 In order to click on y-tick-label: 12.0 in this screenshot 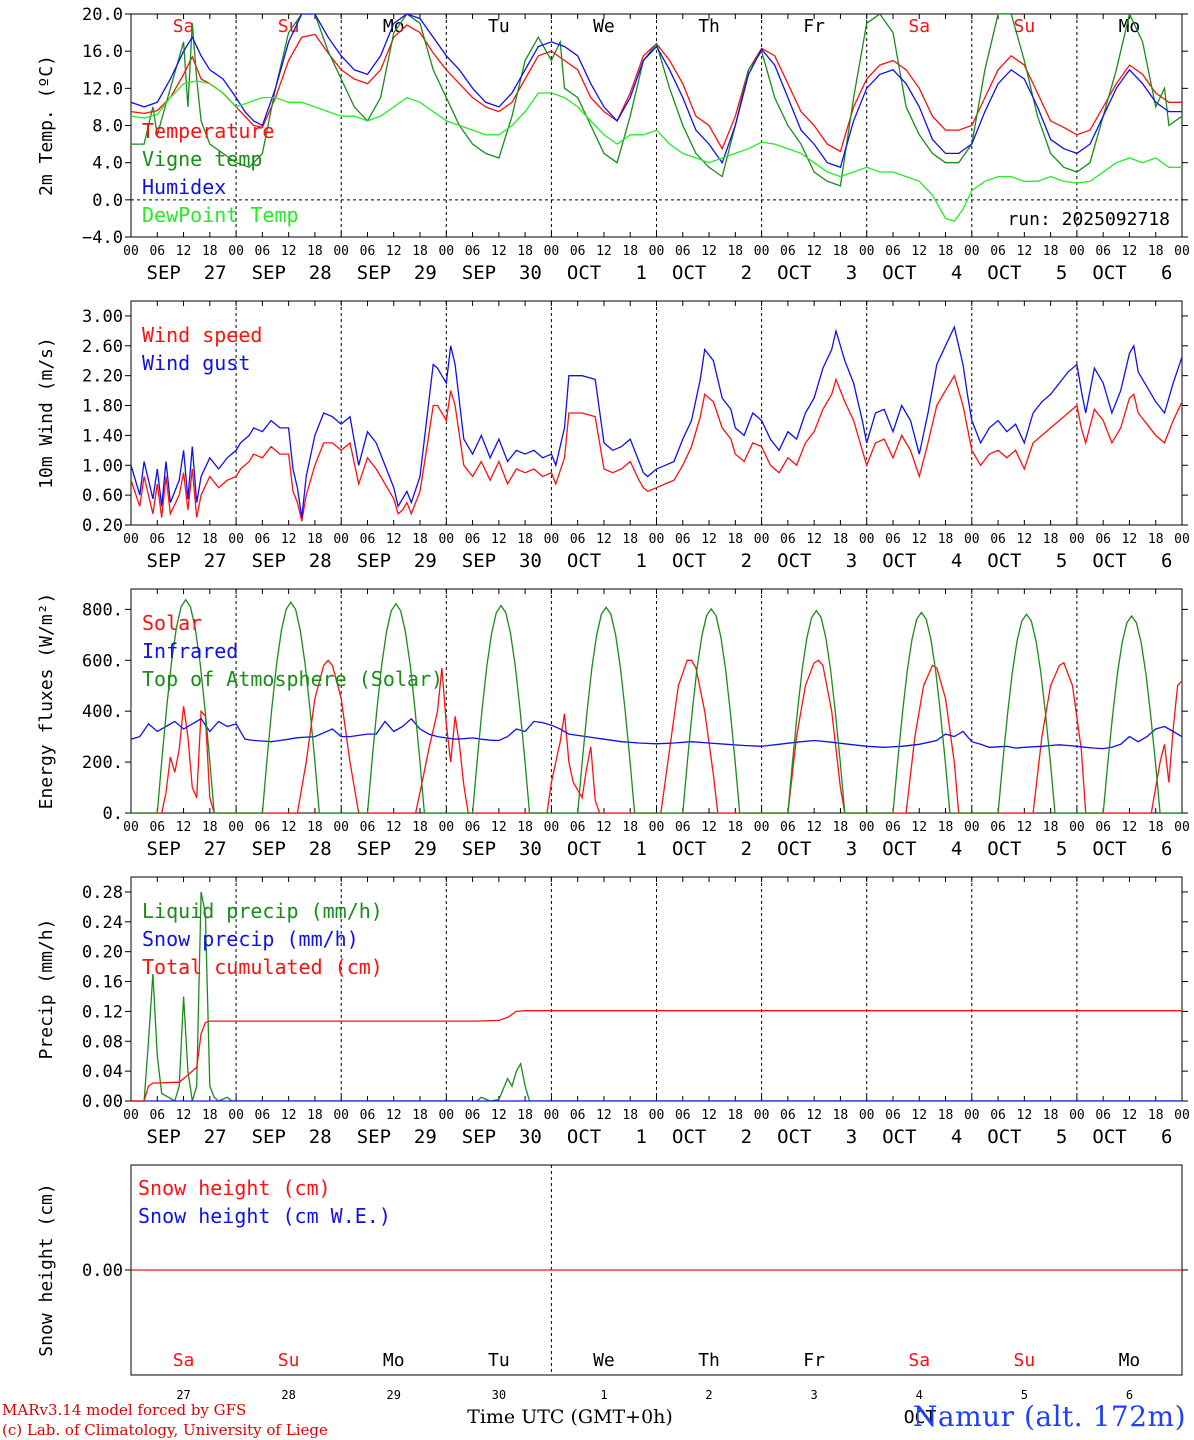, I will do `click(102, 89)`.